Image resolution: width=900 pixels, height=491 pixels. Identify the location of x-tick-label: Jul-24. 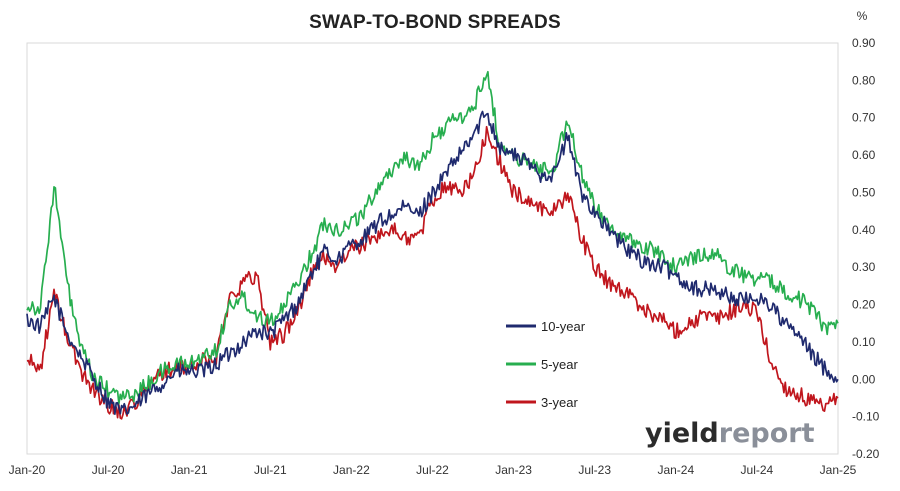
(757, 470).